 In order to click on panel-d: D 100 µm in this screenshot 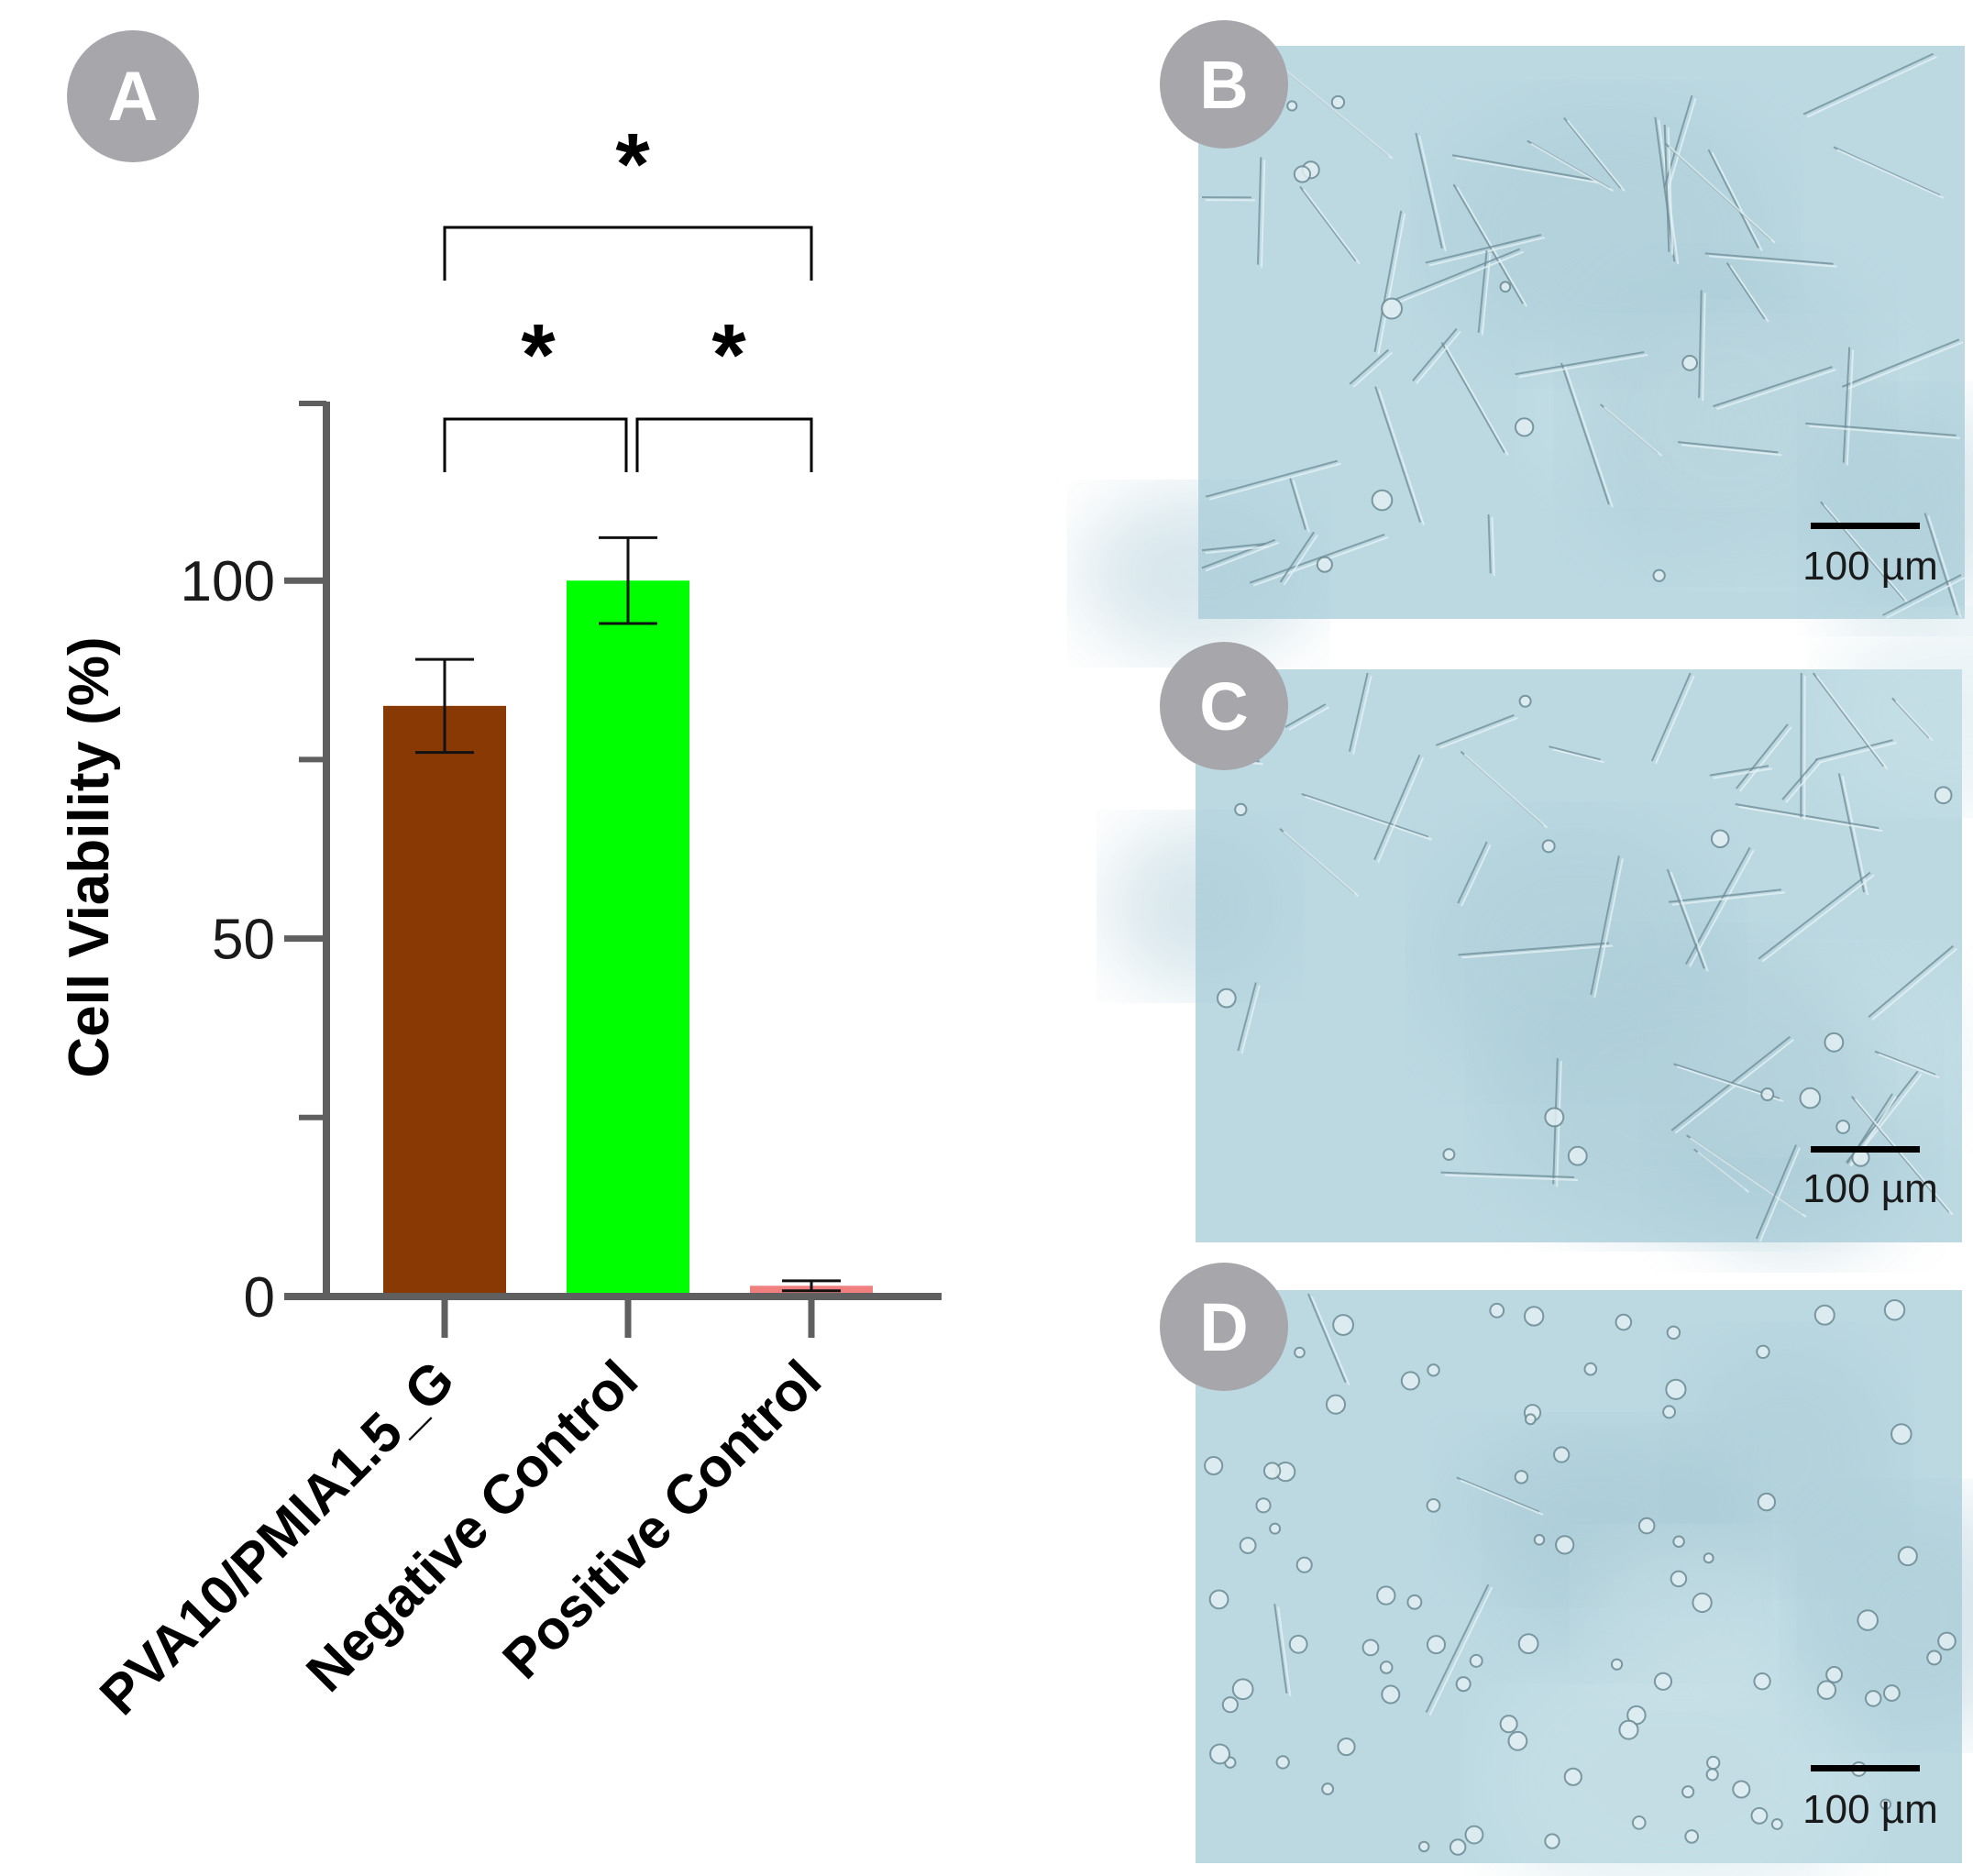, I will do `click(1566, 1569)`.